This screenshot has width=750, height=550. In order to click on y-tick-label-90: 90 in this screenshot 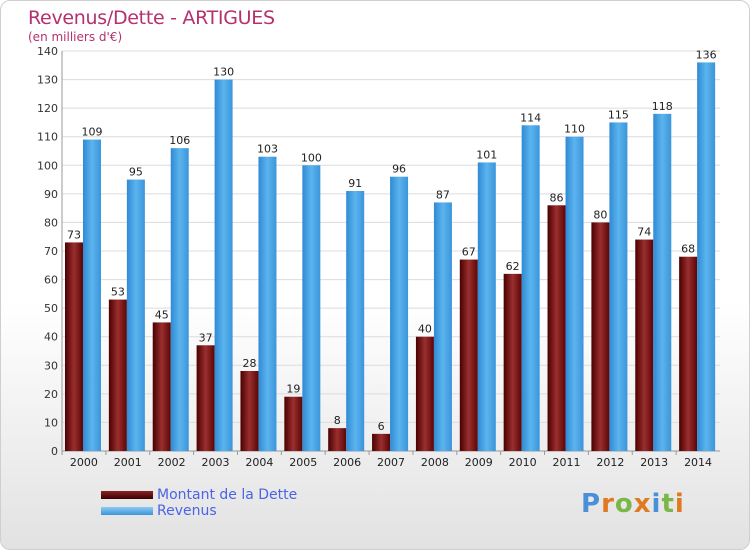, I will do `click(51, 194)`.